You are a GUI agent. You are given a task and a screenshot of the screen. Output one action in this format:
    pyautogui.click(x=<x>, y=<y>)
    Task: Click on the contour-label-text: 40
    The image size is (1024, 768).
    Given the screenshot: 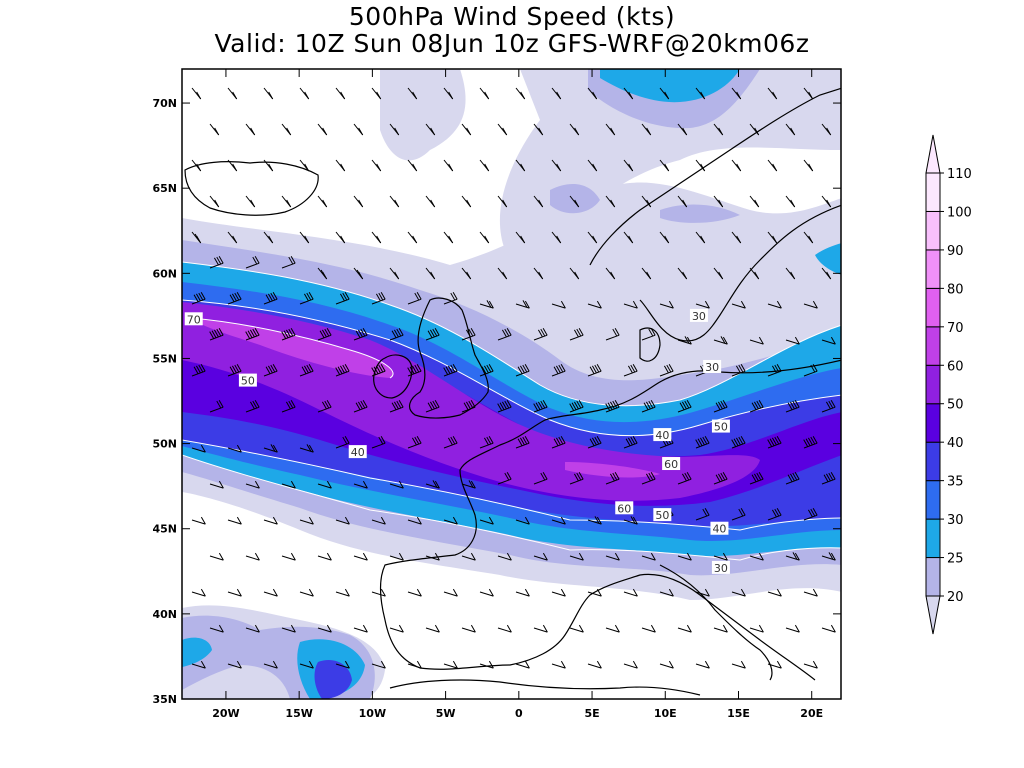 What is the action you would take?
    pyautogui.click(x=719, y=529)
    